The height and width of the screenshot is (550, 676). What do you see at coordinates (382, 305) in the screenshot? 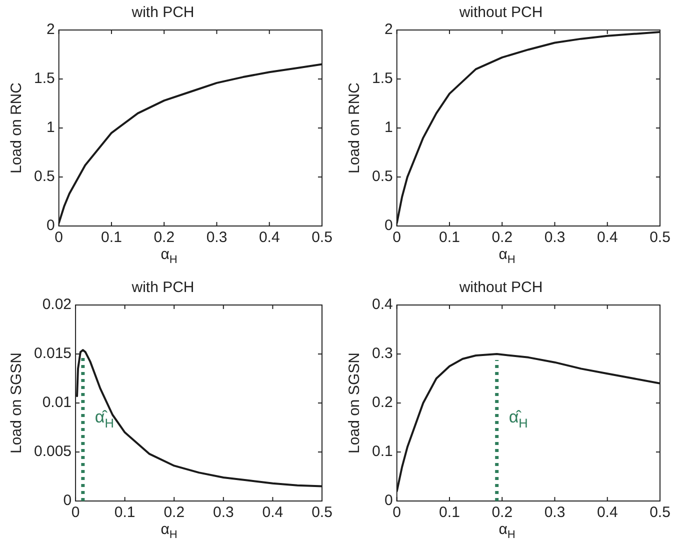
I see `y-tick-label: 0.4` at bounding box center [382, 305].